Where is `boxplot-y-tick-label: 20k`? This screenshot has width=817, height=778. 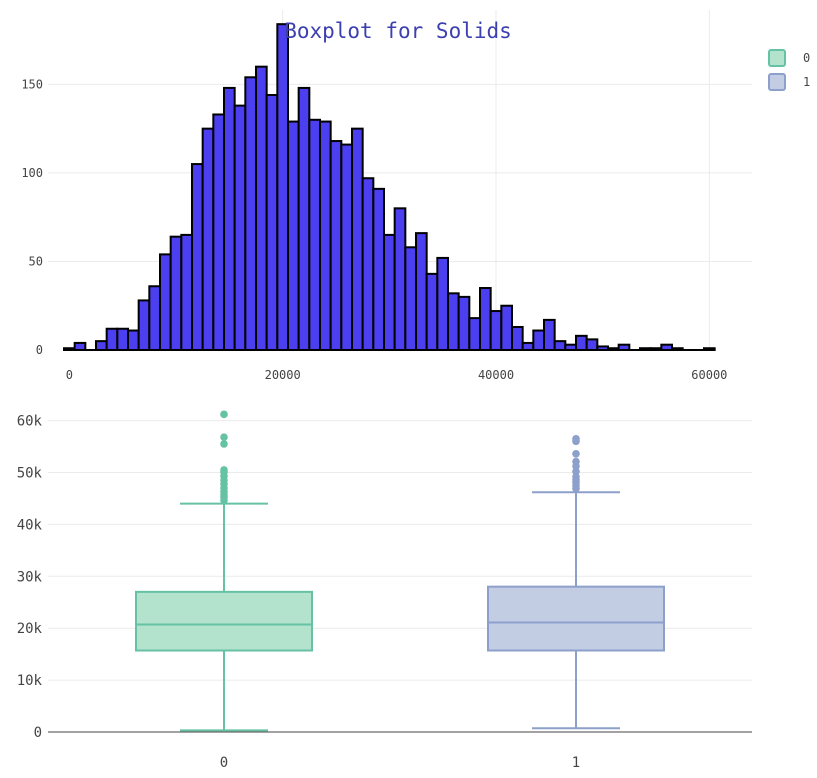 boxplot-y-tick-label: 20k is located at coordinates (30, 629).